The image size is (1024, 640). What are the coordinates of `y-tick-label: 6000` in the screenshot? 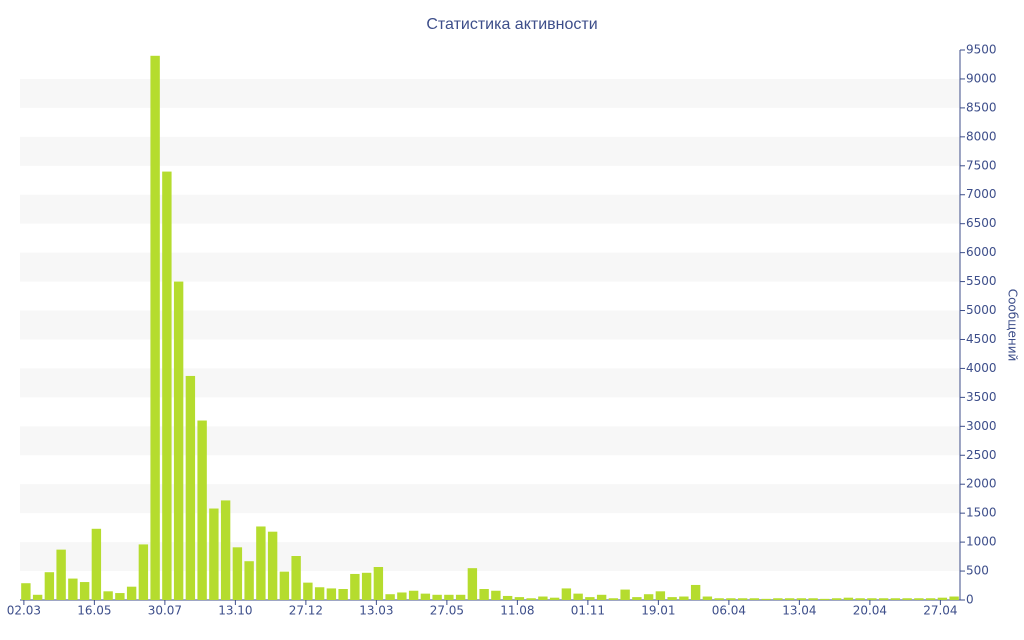 It's located at (981, 252).